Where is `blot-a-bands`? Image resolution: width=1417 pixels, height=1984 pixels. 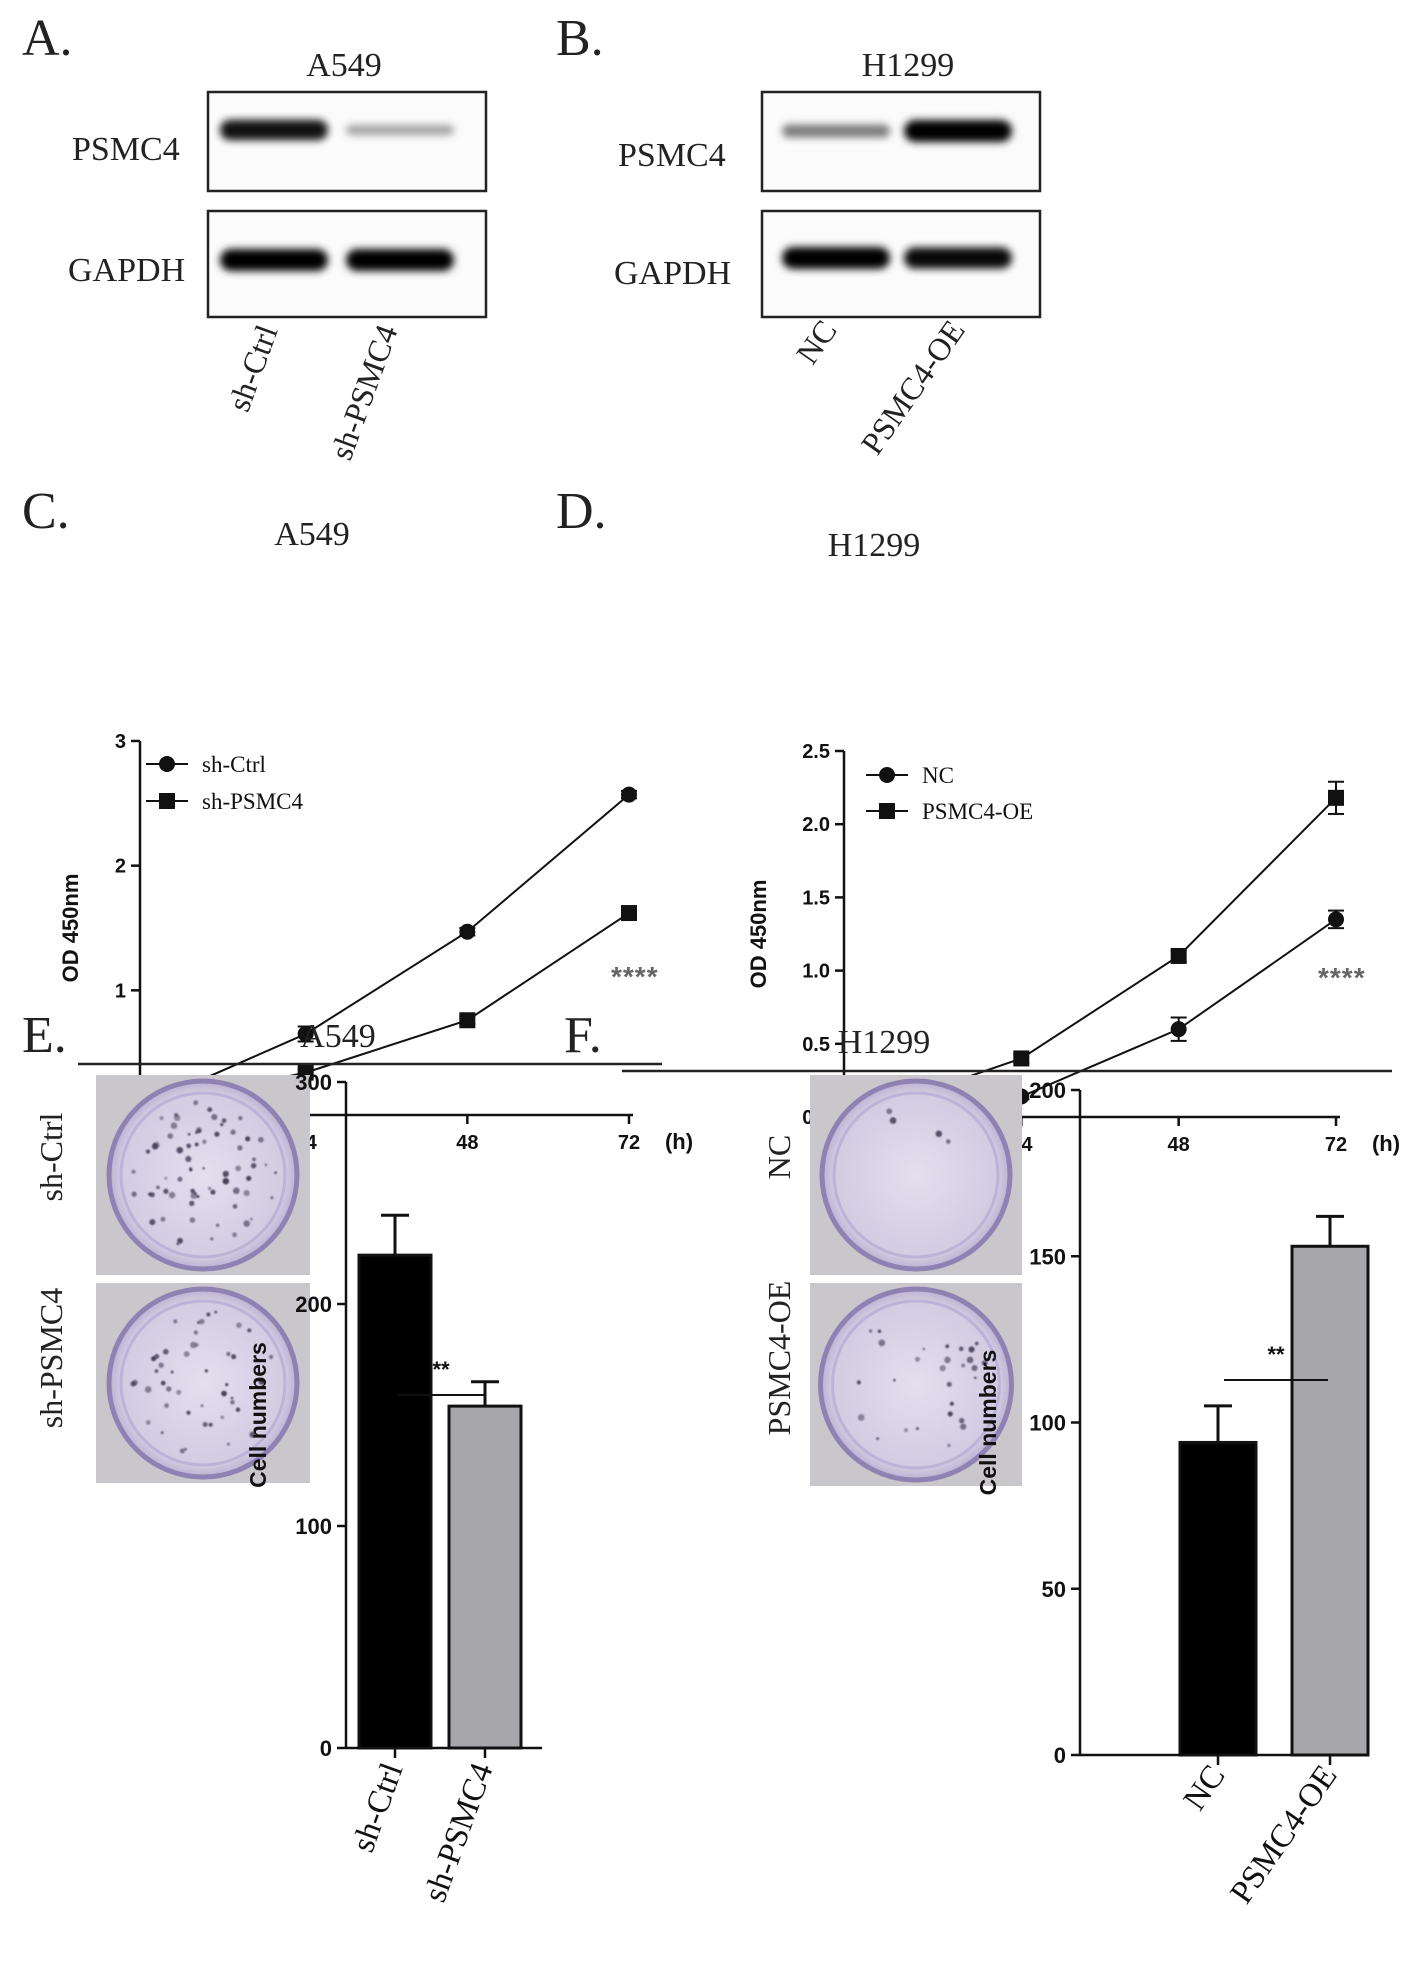 blot-a-bands is located at coordinates (337, 195).